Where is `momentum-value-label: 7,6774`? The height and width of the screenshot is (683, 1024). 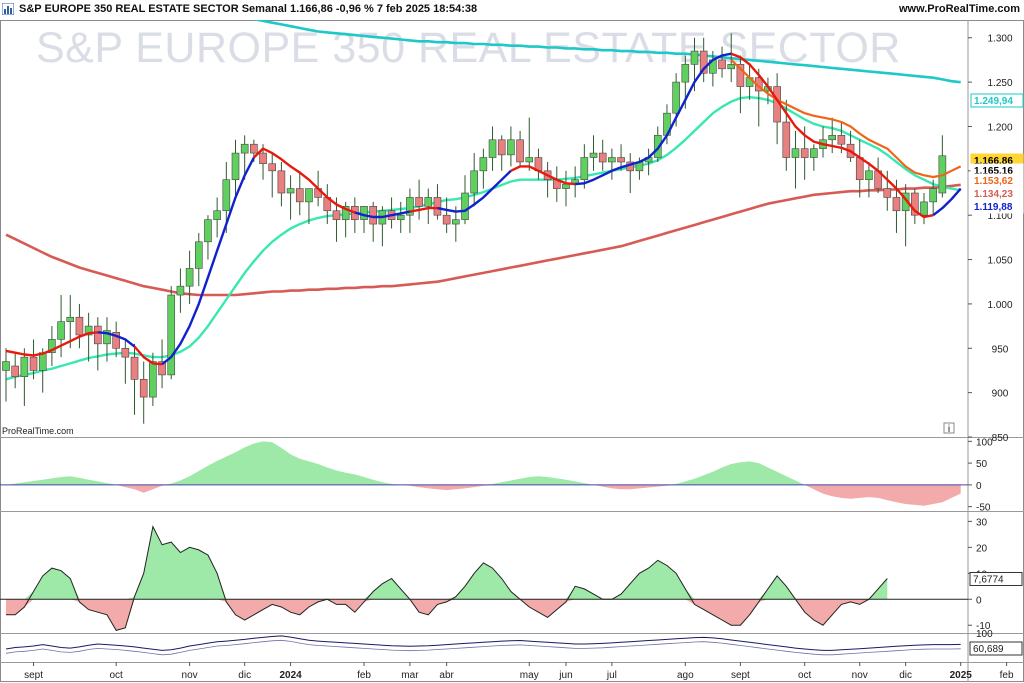
momentum-value-label: 7,6774 is located at coordinates (988, 579).